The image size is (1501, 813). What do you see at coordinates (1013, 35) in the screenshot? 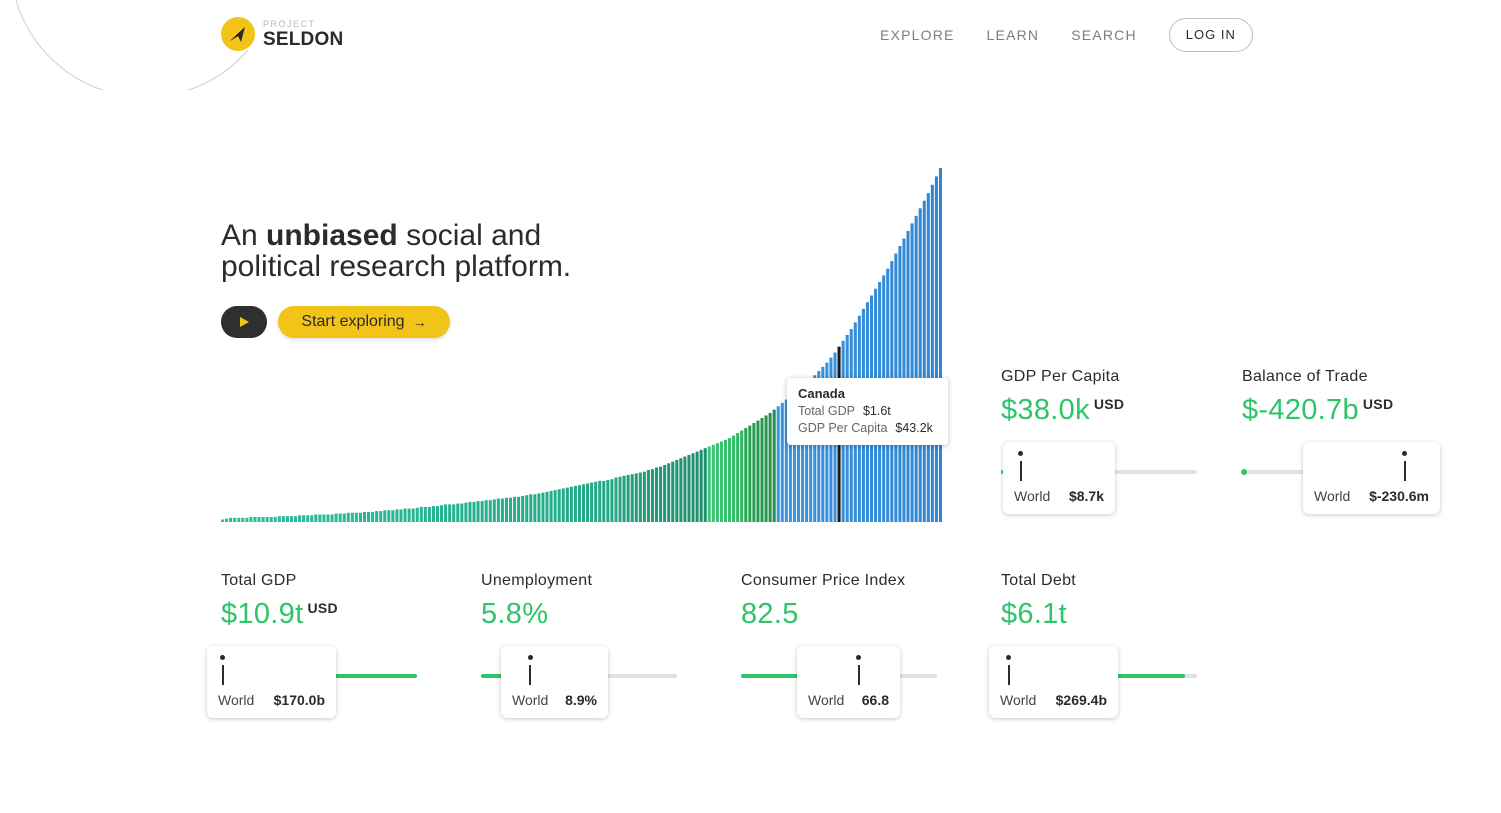
I see `nav-learn: LEARN` at bounding box center [1013, 35].